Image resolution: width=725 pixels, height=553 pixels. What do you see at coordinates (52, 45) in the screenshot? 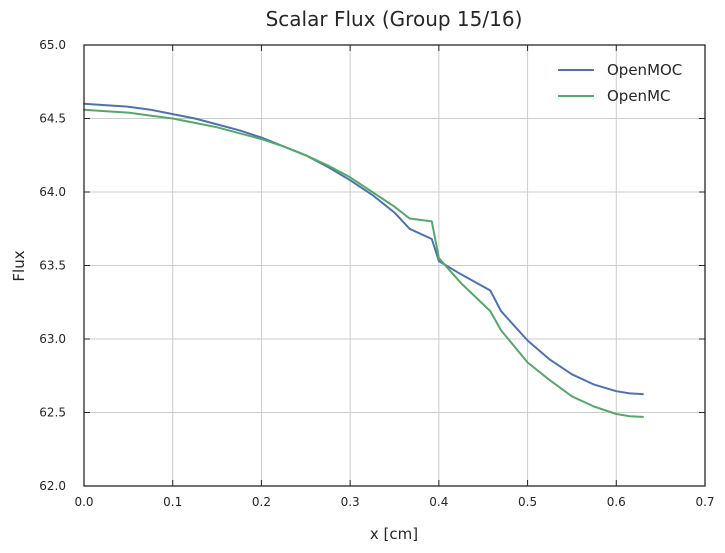
I see `y-tick-label: 65.0` at bounding box center [52, 45].